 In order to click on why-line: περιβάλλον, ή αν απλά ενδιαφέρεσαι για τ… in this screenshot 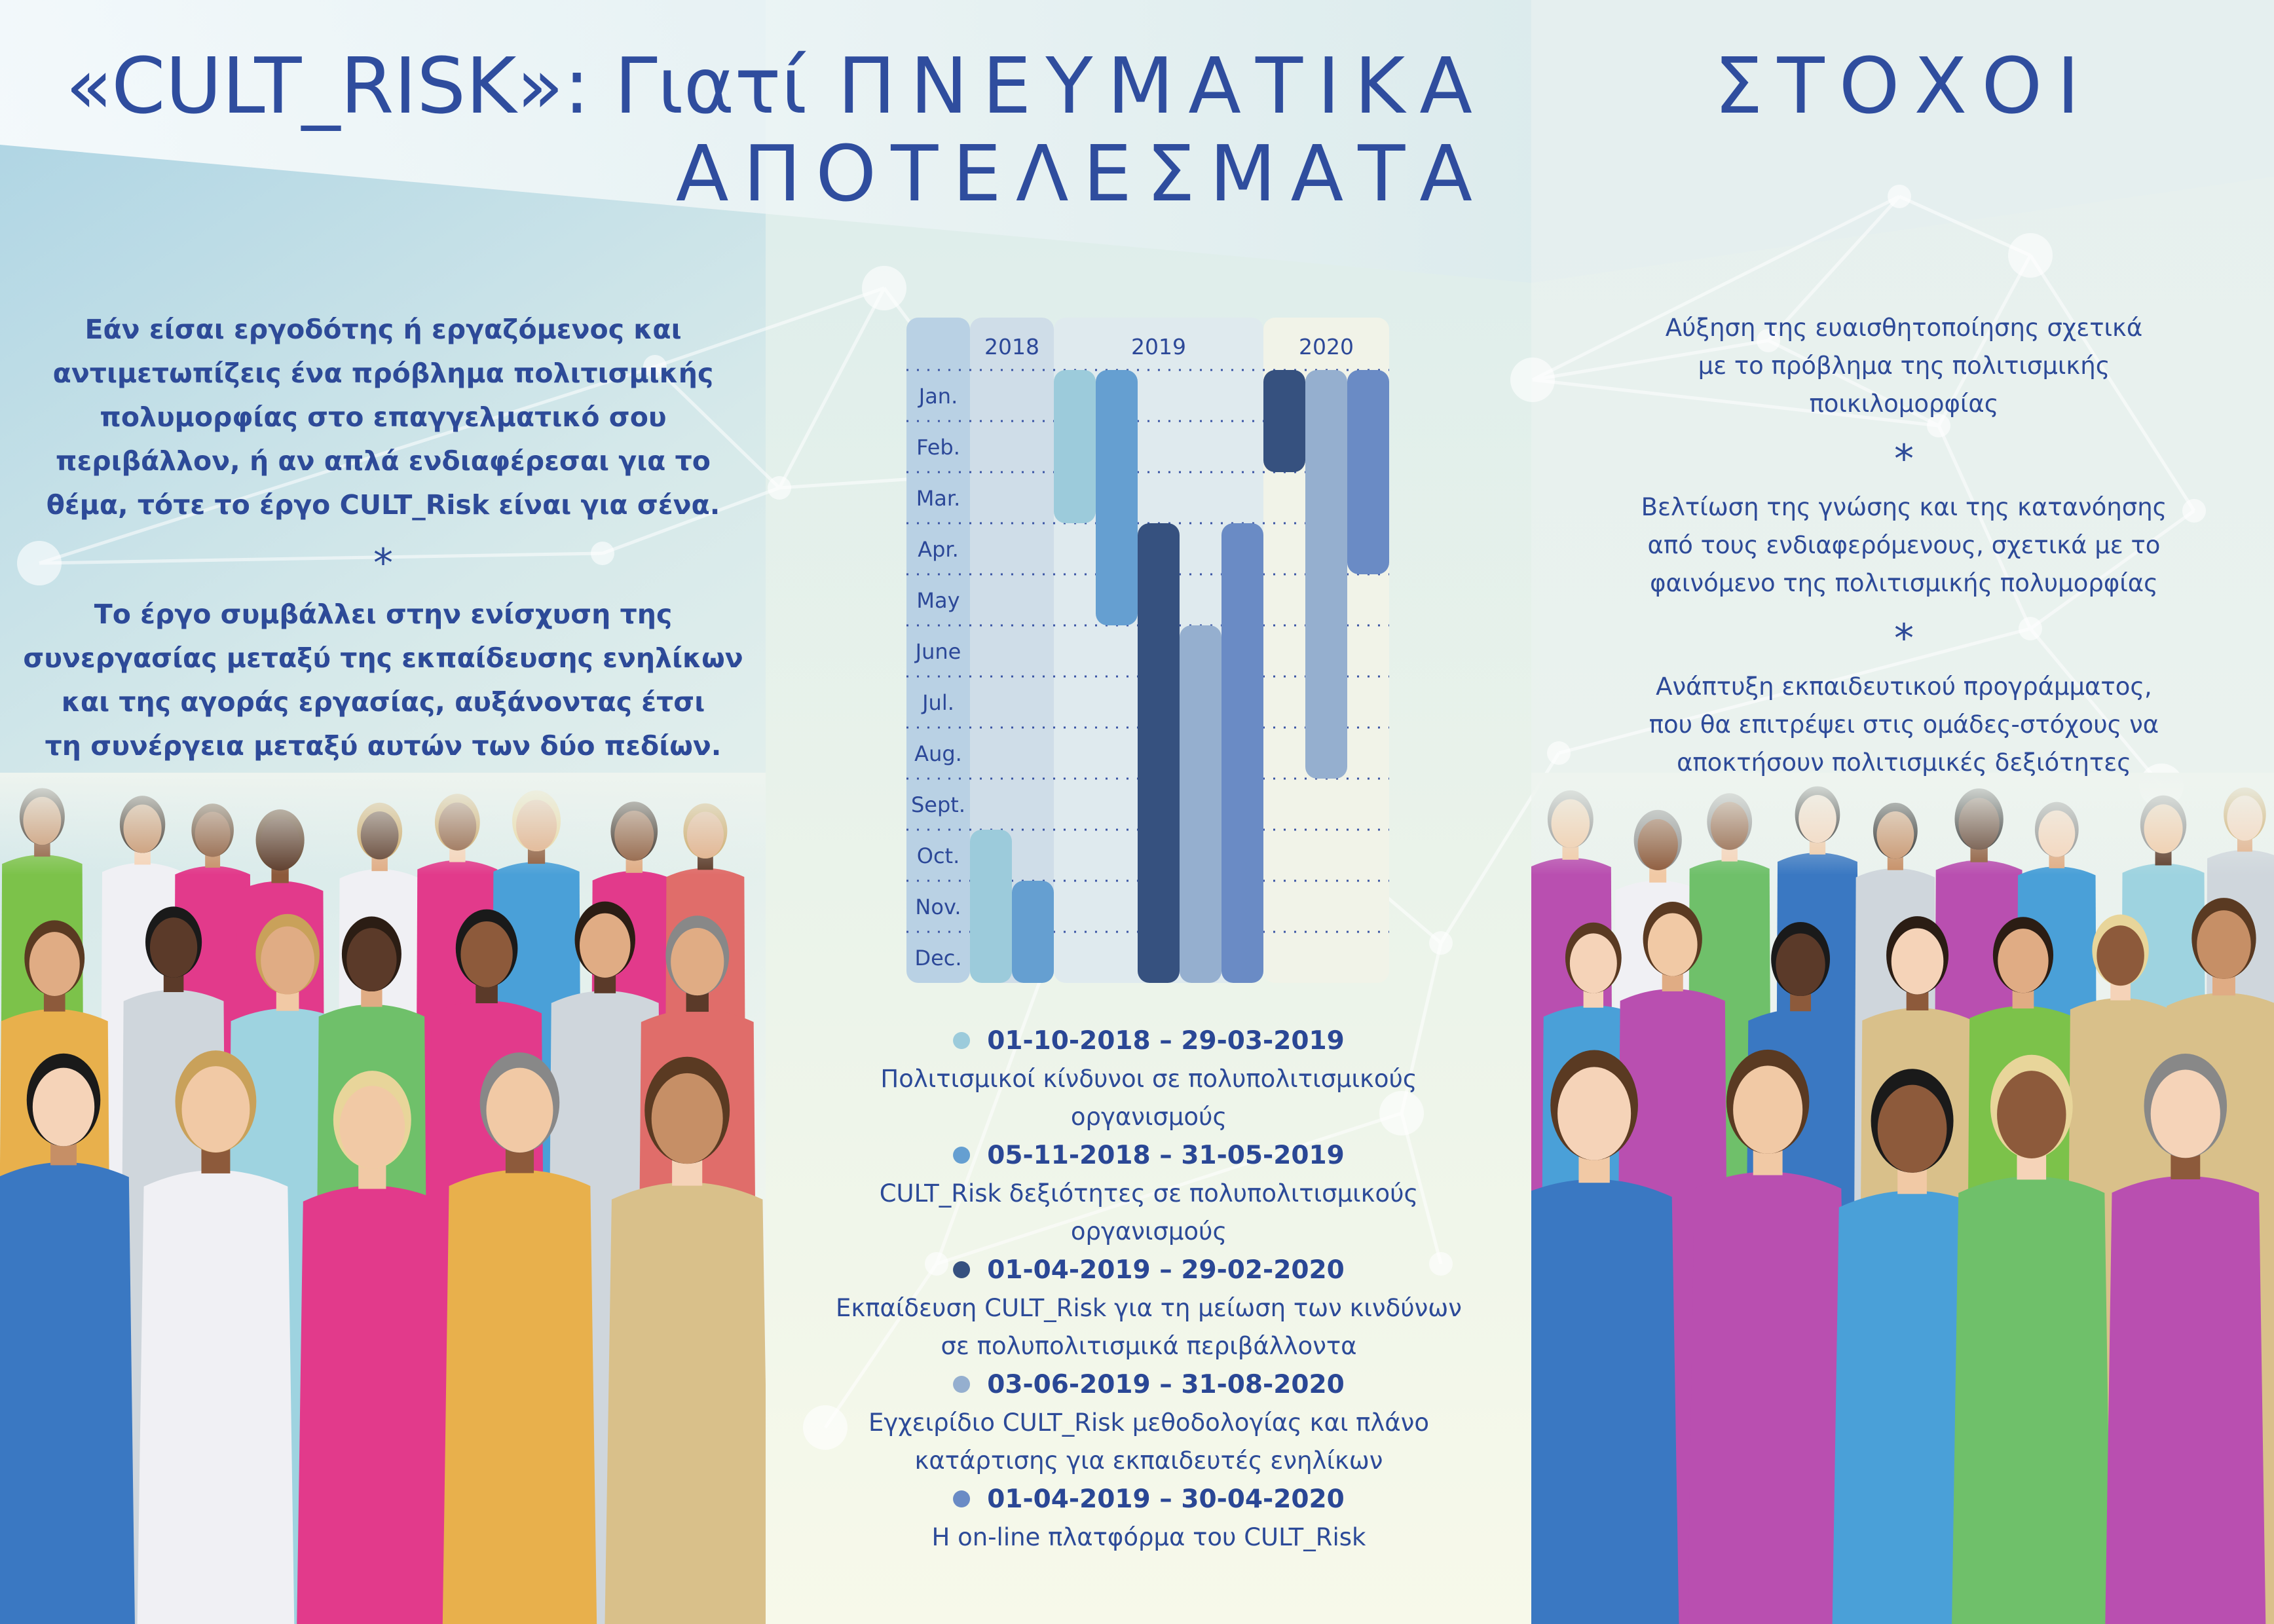, I will do `click(384, 461)`.